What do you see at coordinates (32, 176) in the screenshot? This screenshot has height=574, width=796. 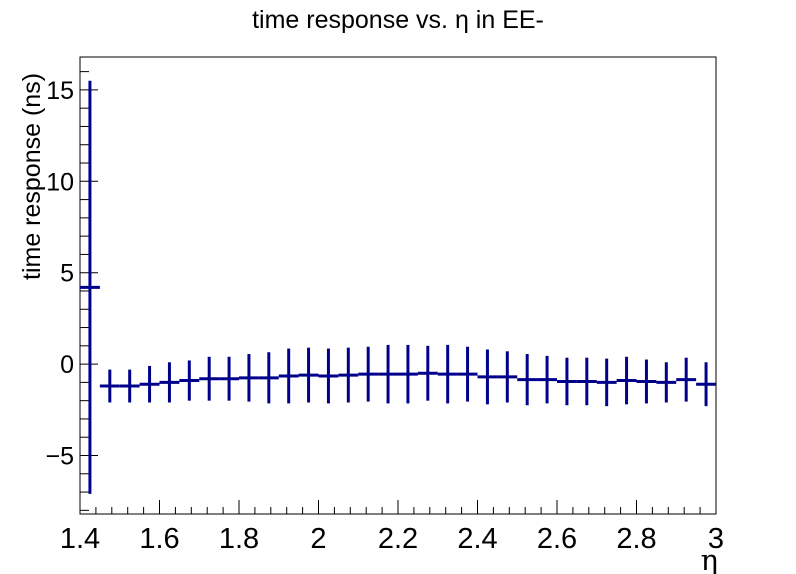 I see `y-axis-label: time response (ns)` at bounding box center [32, 176].